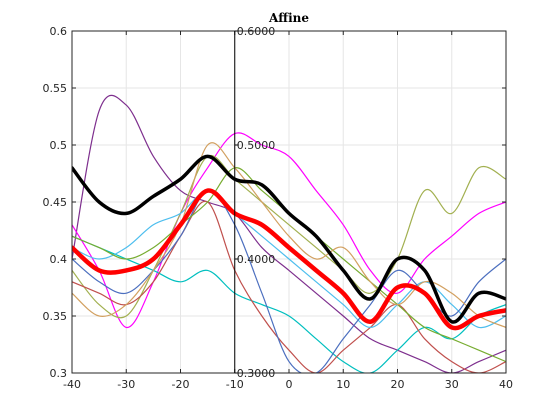 Image resolution: width=560 pixels, height=420 pixels. What do you see at coordinates (235, 384) in the screenshot?
I see `x-tick-label: -10` at bounding box center [235, 384].